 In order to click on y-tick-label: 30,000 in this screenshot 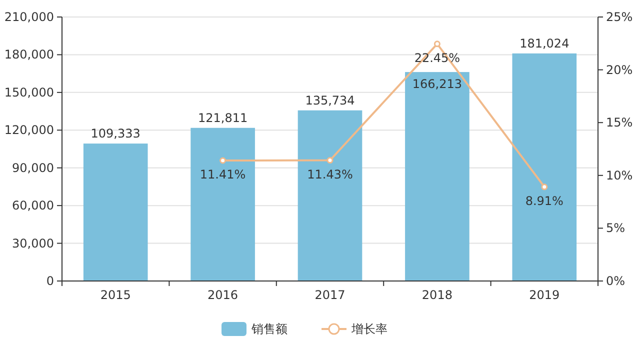, I will do `click(33, 243)`.